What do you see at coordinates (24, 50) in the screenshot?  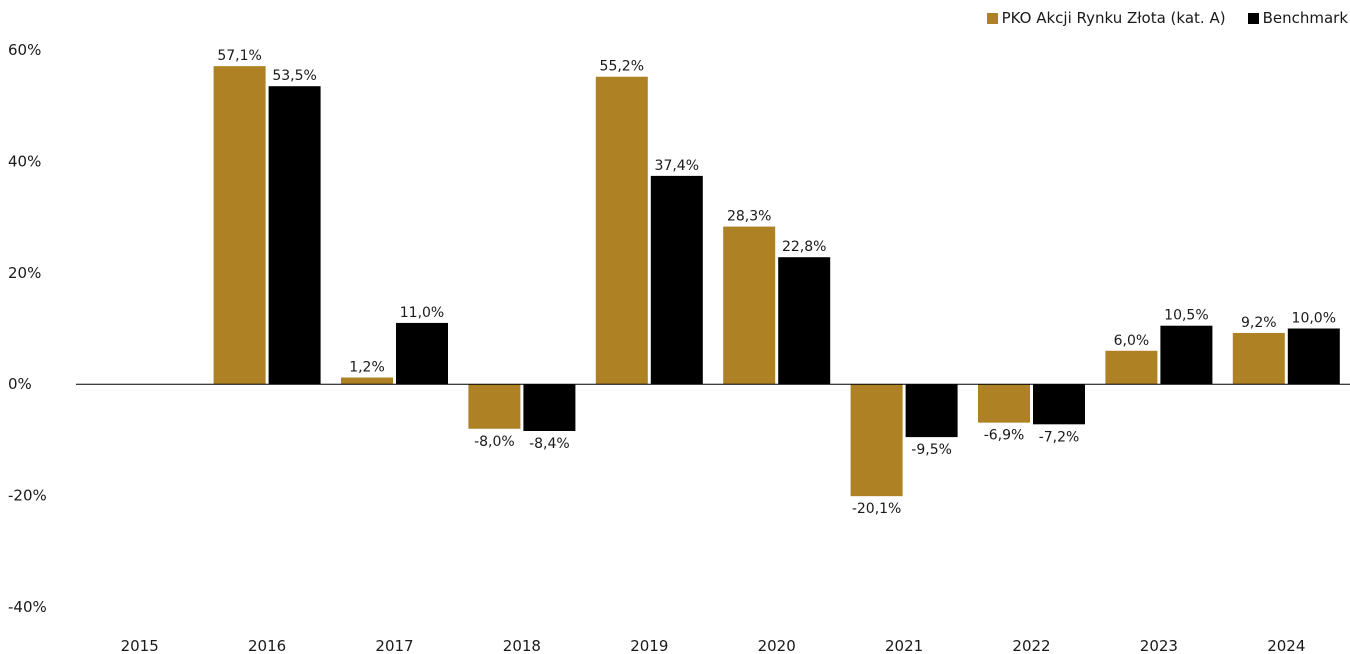 I see `y-tick-label: 60%` at bounding box center [24, 50].